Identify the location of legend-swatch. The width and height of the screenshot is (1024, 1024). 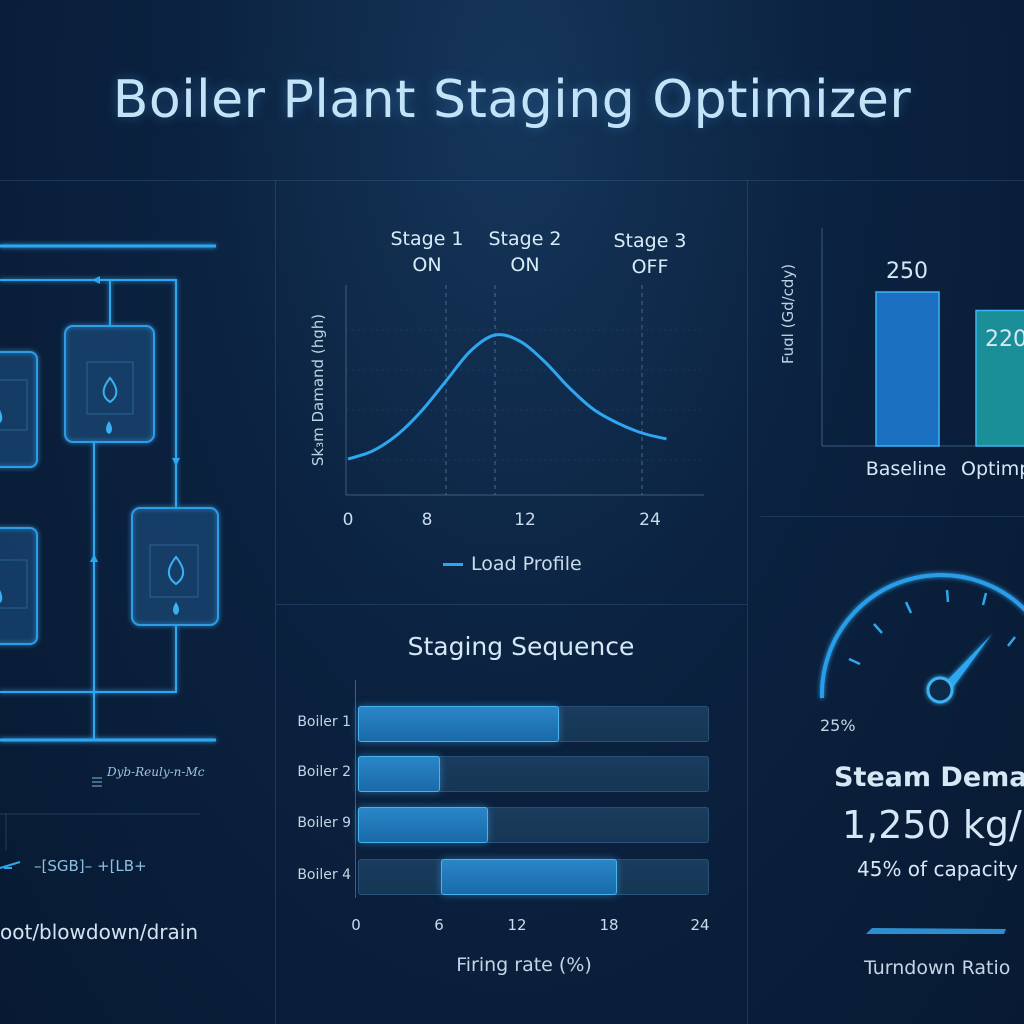
(453, 564).